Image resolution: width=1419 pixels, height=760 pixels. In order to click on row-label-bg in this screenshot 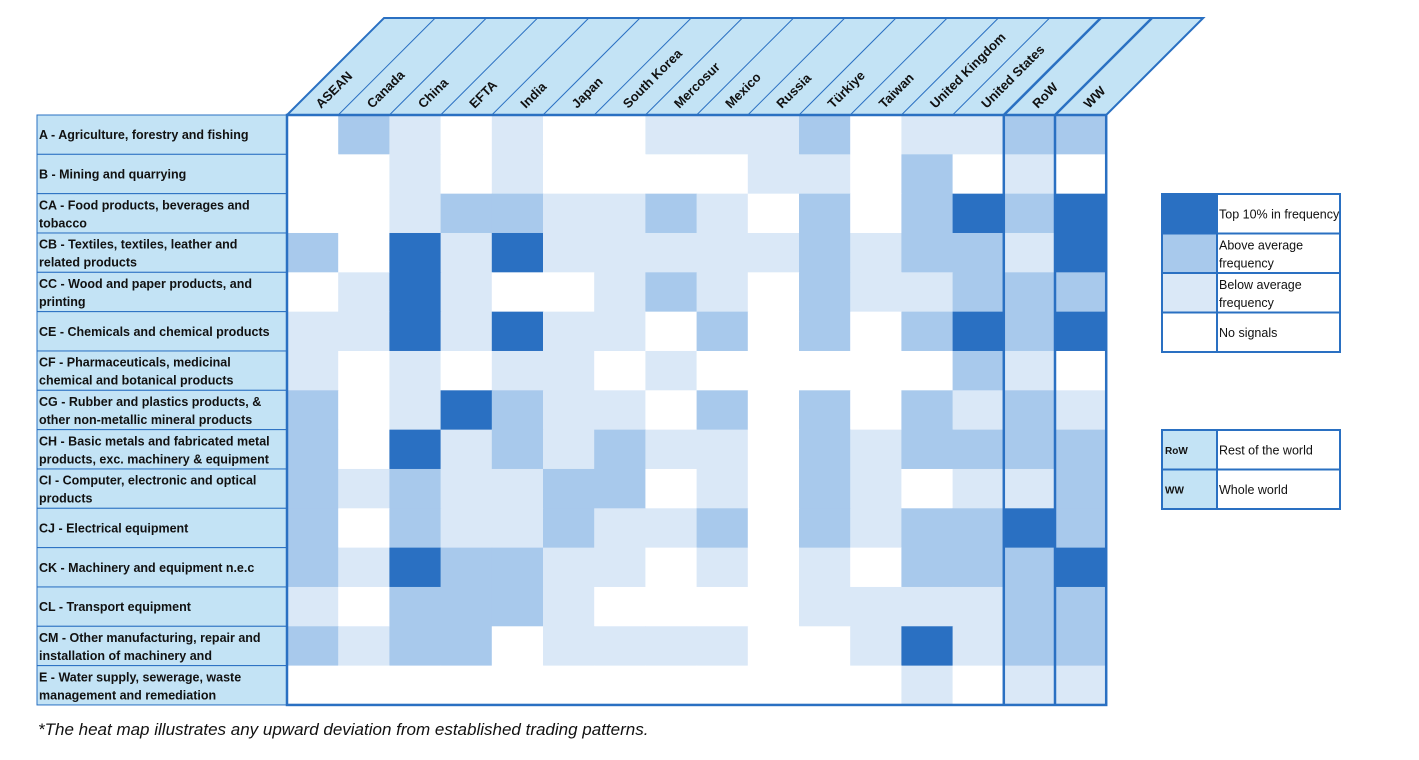, I will do `click(162, 646)`.